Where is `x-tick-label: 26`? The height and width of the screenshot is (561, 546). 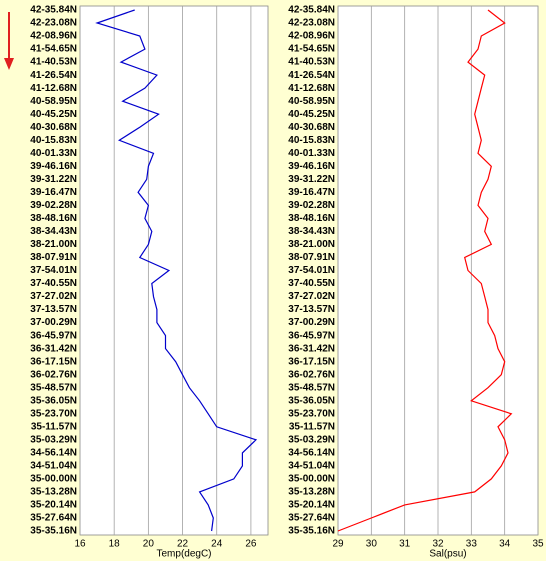 x-tick-label: 26 is located at coordinates (251, 544).